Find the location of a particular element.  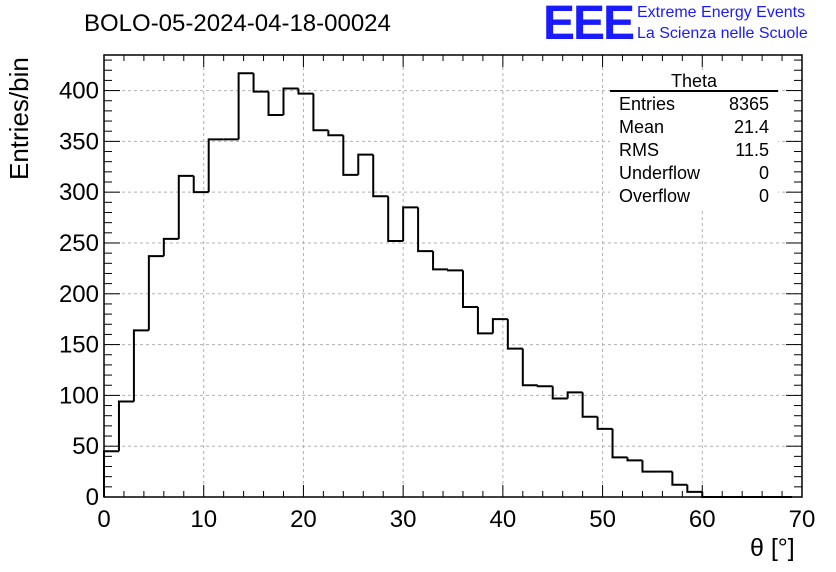

x-axis-label: θ [°] is located at coordinates (772, 548).